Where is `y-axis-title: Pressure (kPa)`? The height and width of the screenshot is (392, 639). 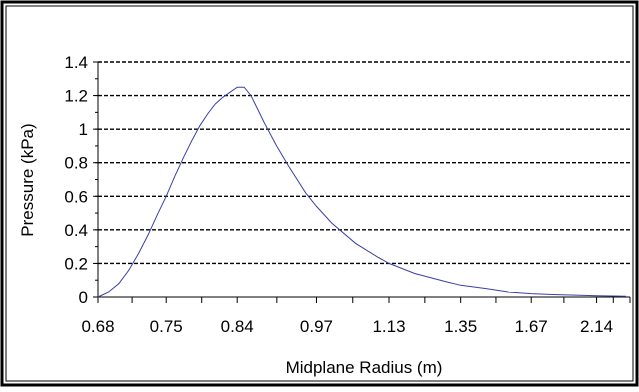
y-axis-title: Pressure (kPa) is located at coordinates (27, 179).